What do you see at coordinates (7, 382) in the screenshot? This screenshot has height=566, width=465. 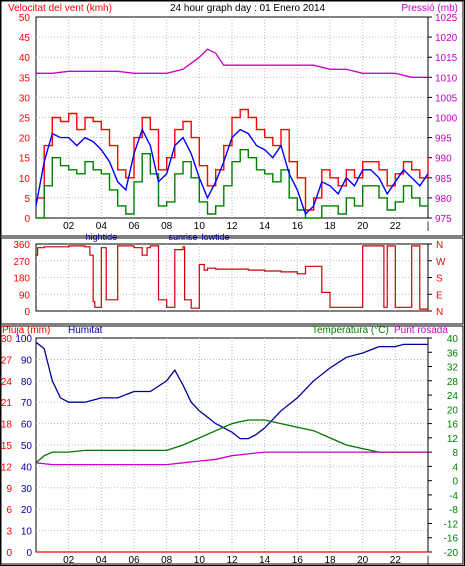 I see `humidity-panel-ytick-left: 24` at bounding box center [7, 382].